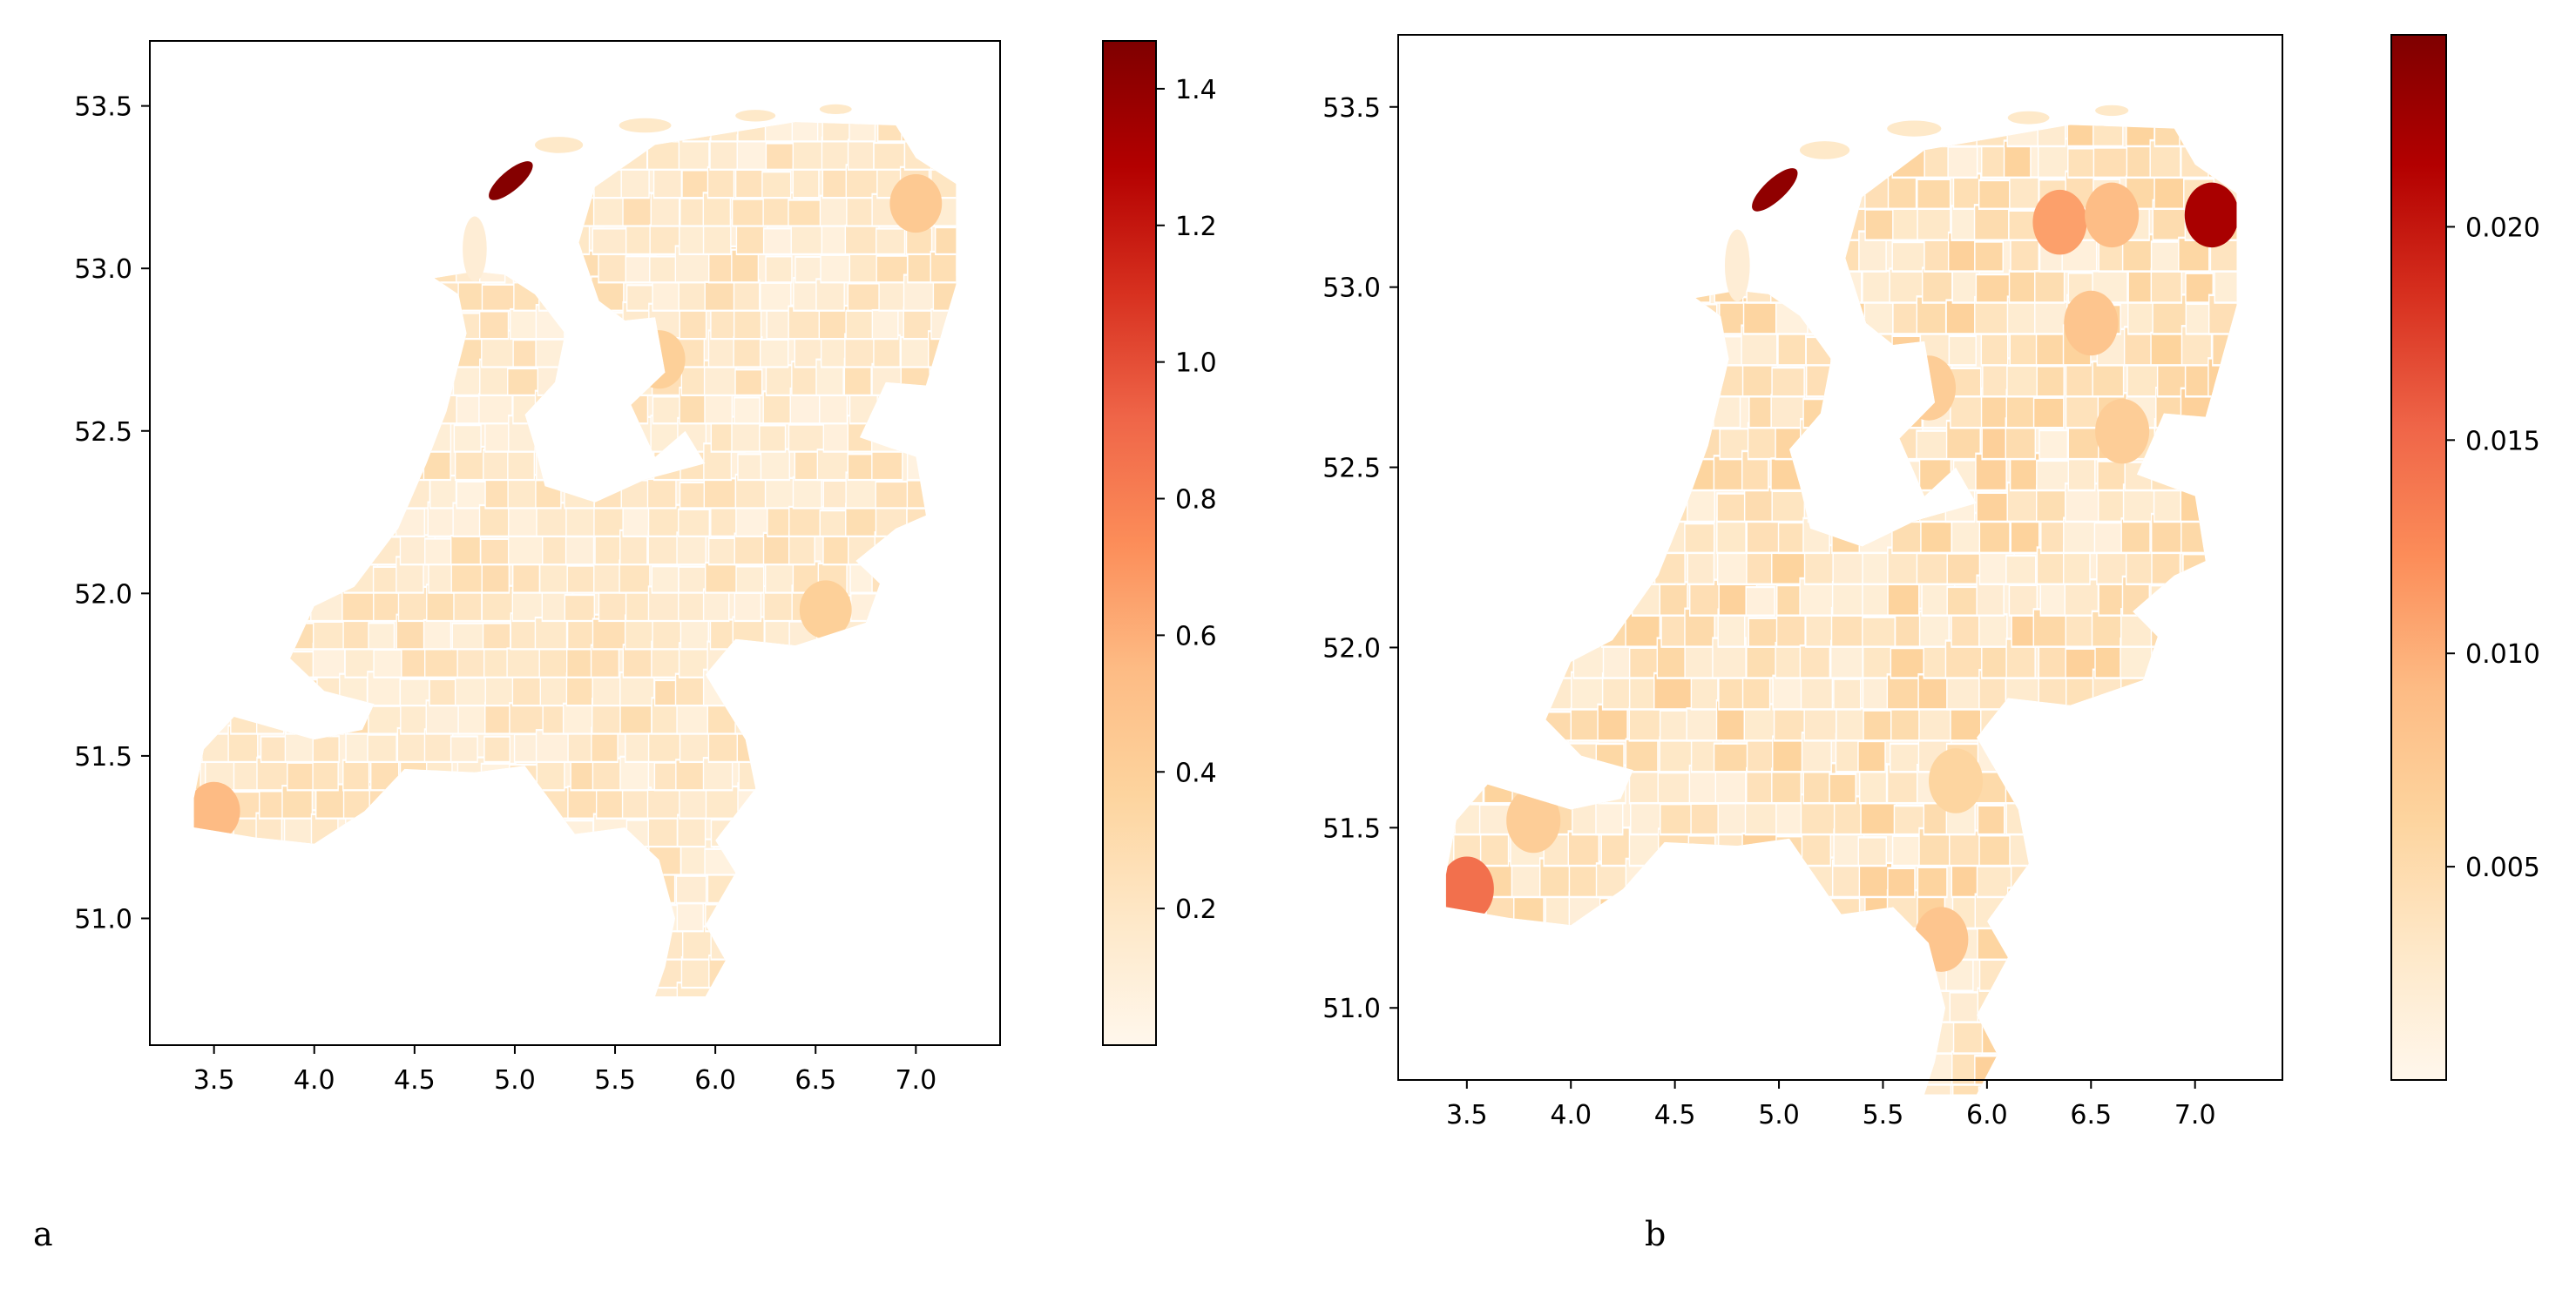  I want to click on y-tick-label: 52.5, so click(103, 432).